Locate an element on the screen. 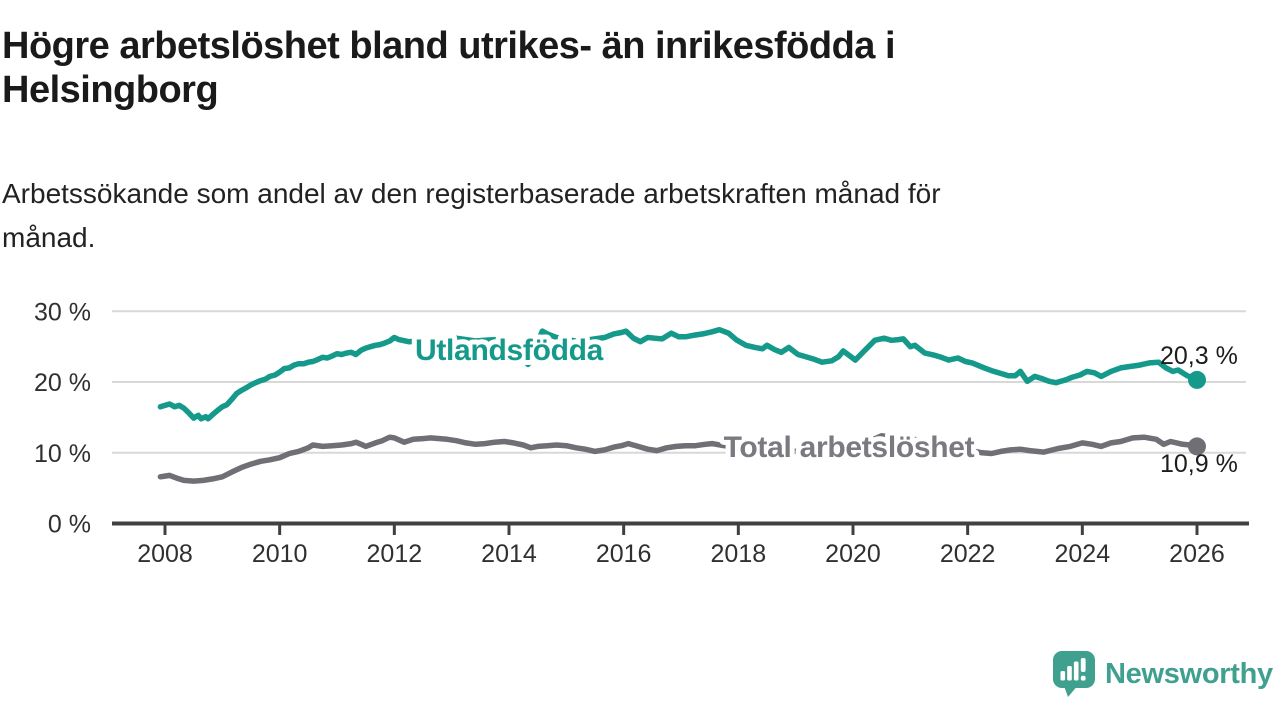 The image size is (1280, 720). x-tick-label-2024: 2024 is located at coordinates (1083, 554).